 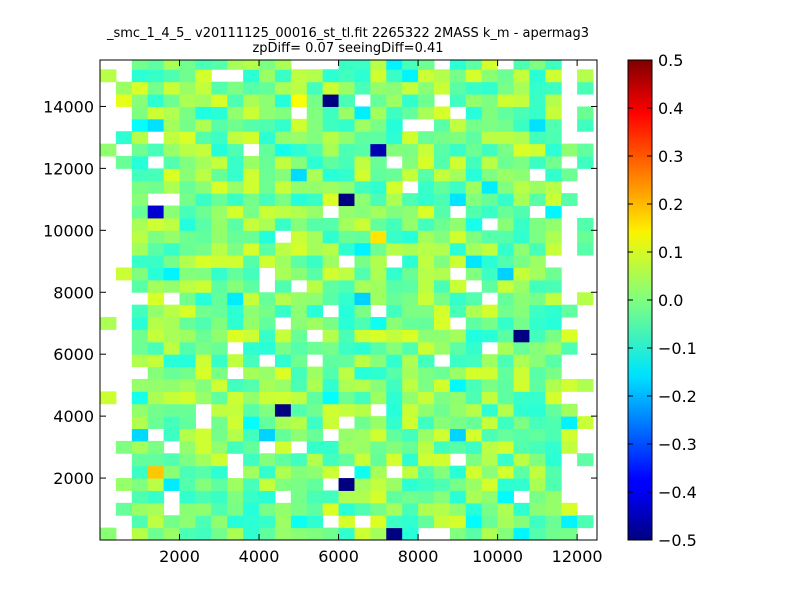 What do you see at coordinates (577, 556) in the screenshot?
I see `x-tick-label: 12000` at bounding box center [577, 556].